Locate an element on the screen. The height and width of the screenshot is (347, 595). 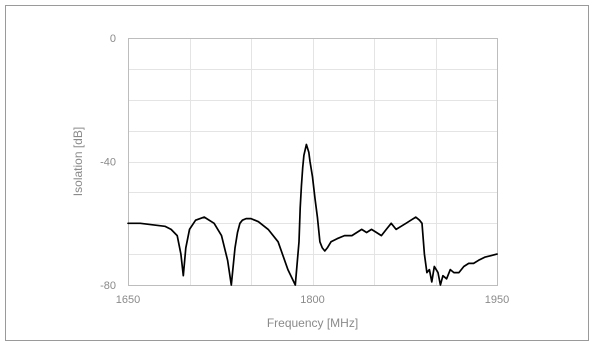
x-axis-title: Frequency [MHz] is located at coordinates (312, 323).